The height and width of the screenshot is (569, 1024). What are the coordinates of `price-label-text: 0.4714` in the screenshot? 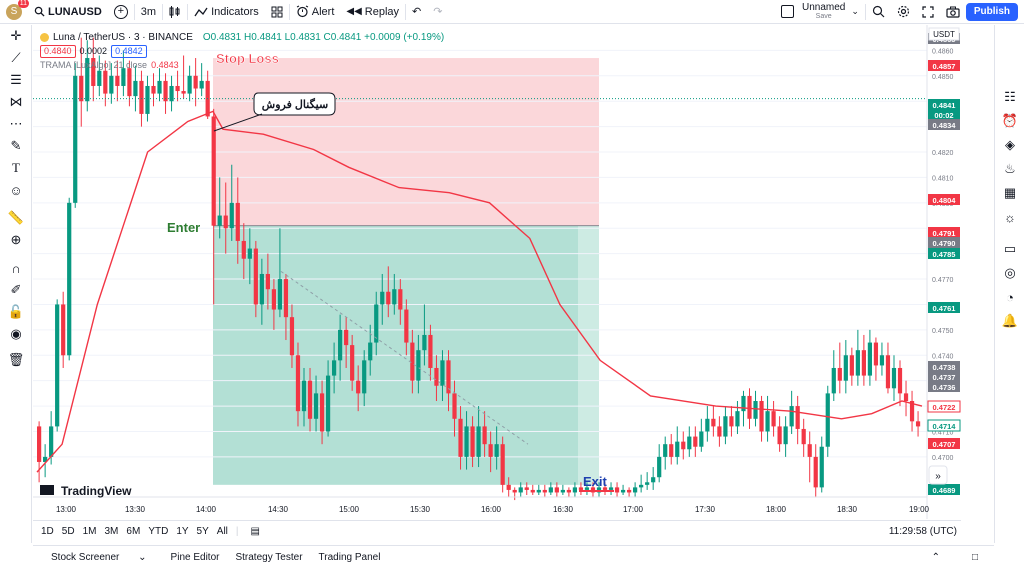 It's located at (945, 426).